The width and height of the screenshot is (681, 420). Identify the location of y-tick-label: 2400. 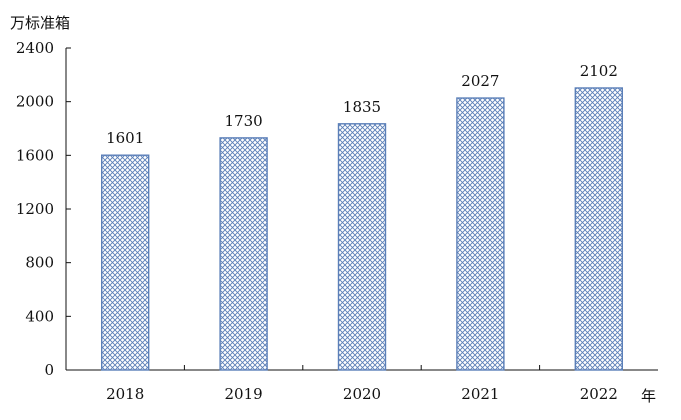
(35, 48).